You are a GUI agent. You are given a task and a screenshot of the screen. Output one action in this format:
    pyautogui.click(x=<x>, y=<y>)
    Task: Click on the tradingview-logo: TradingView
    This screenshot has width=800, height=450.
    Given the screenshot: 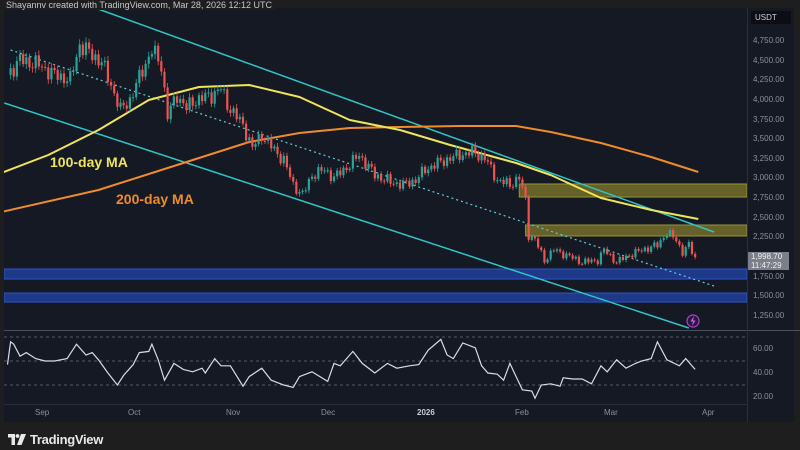 What is the action you would take?
    pyautogui.click(x=55, y=439)
    